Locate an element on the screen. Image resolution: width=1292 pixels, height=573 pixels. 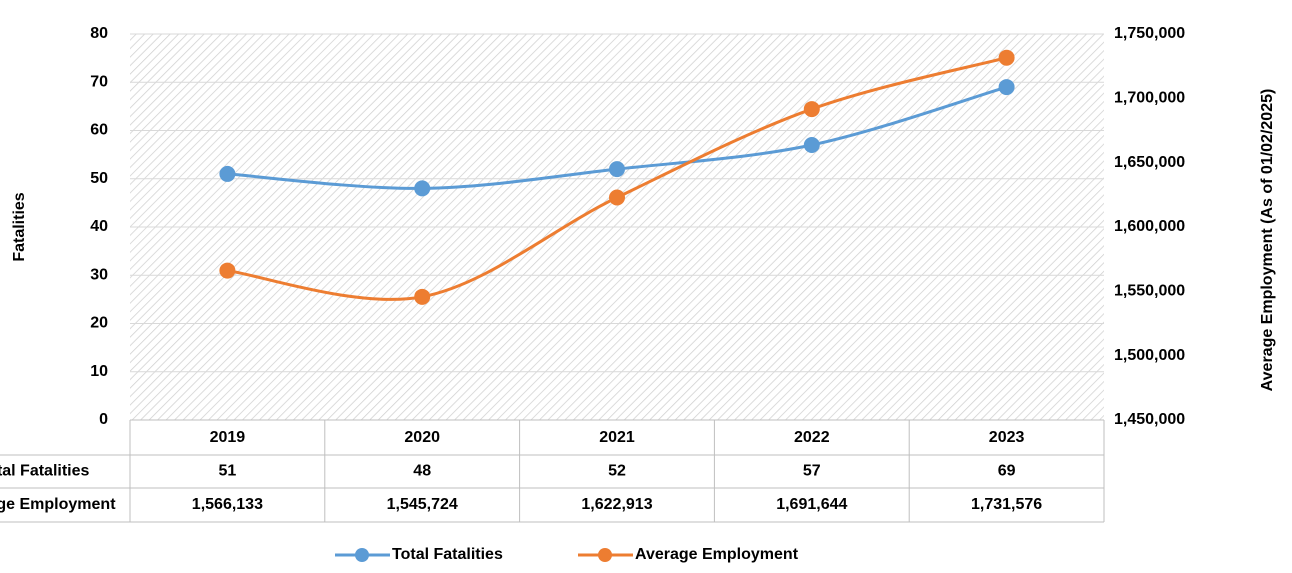
y2-axis-title: Average Employment (As of 01/02/2025) is located at coordinates (1267, 240).